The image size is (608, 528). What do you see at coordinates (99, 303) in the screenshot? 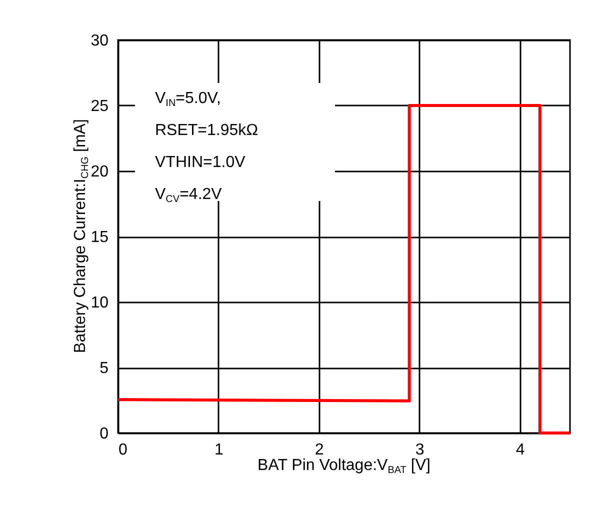
I see `y-tick-label: 10` at bounding box center [99, 303].